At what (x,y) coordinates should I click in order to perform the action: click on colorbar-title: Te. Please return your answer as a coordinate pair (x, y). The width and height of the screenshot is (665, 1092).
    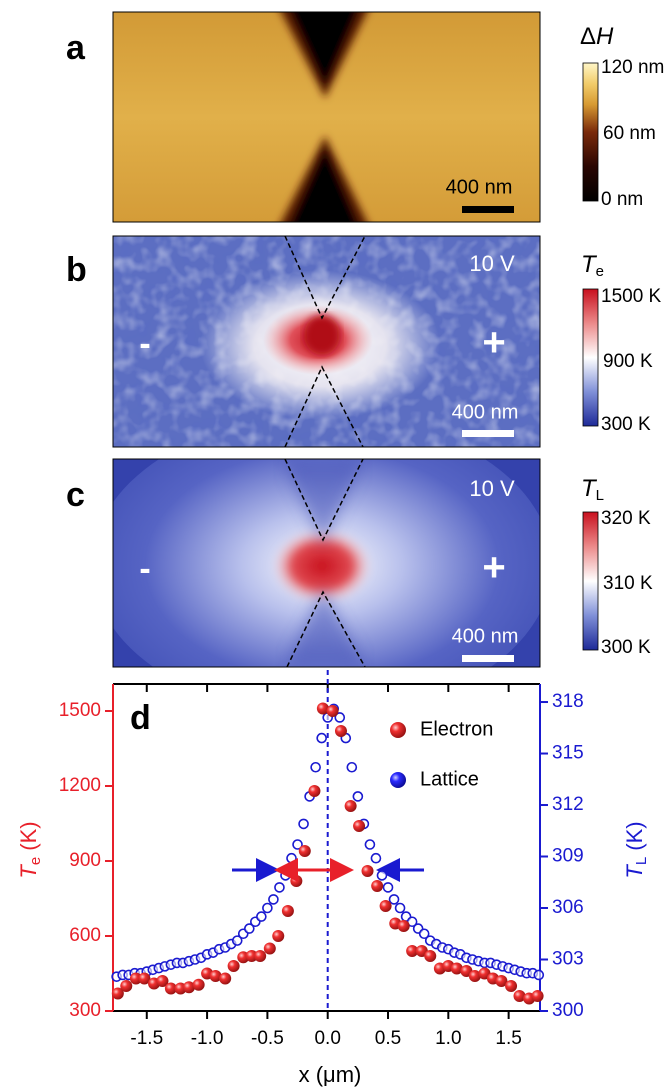
    Looking at the image, I should click on (592, 265).